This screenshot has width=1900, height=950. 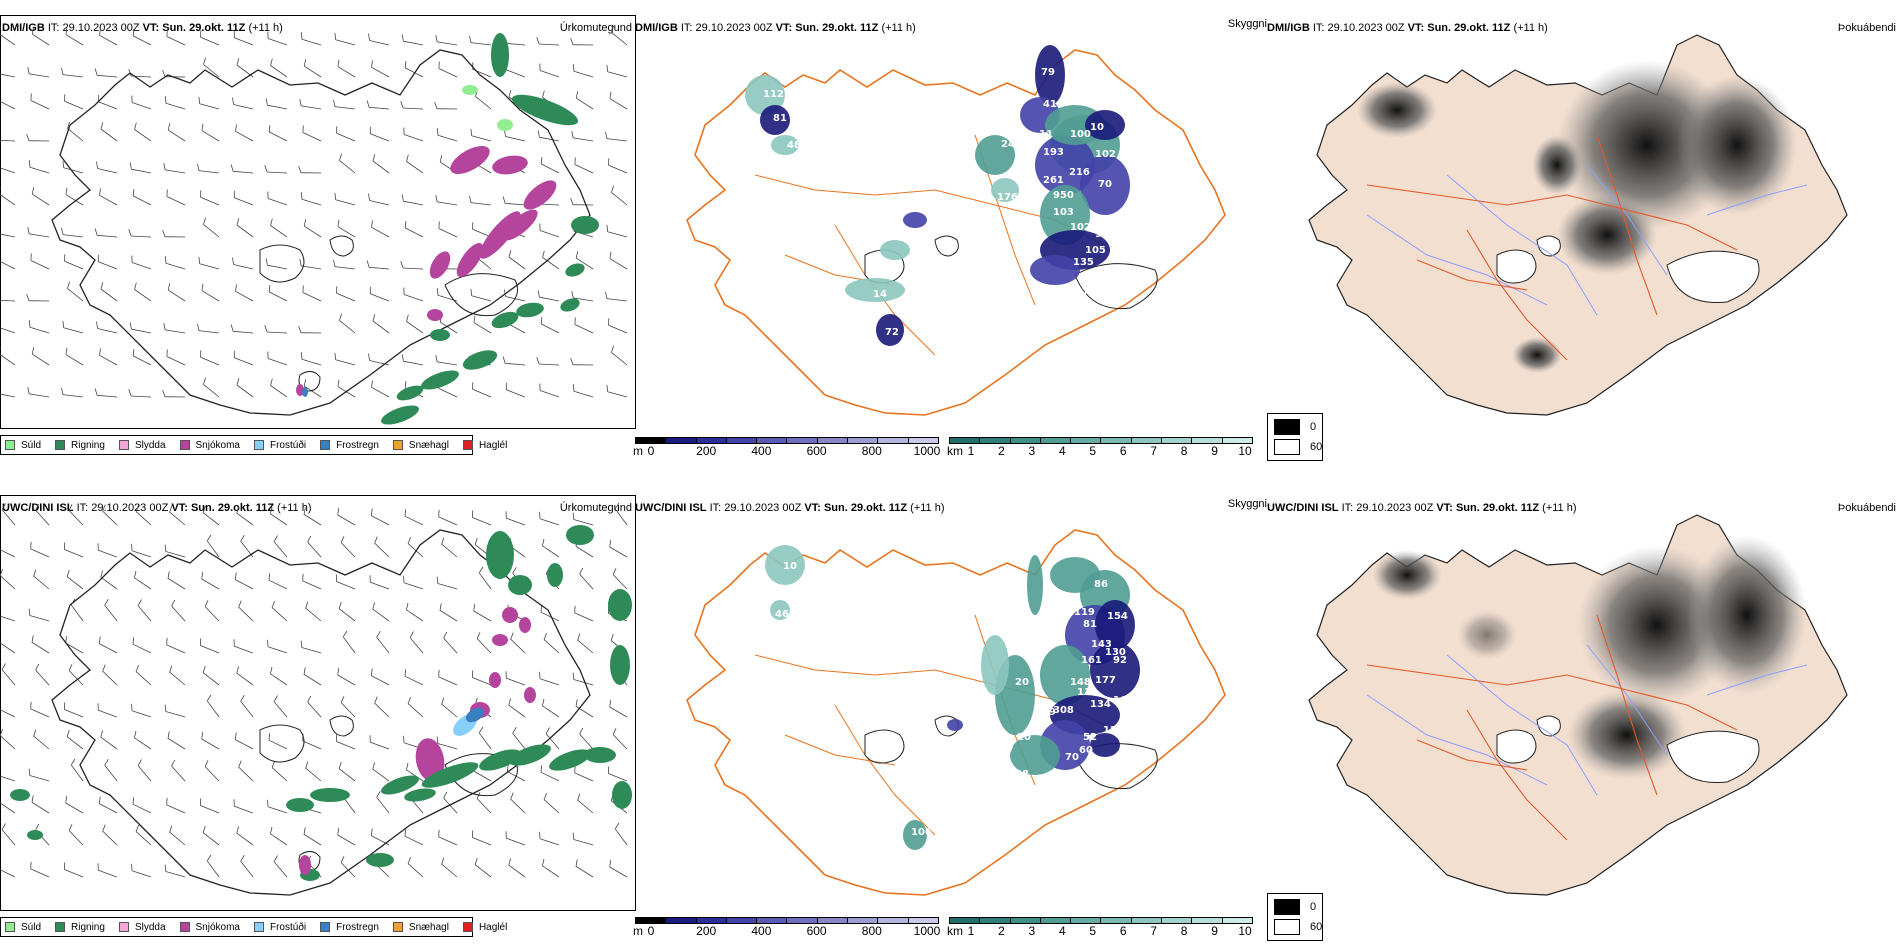 What do you see at coordinates (1105, 277) in the screenshot?
I see `visibility-value: 147` at bounding box center [1105, 277].